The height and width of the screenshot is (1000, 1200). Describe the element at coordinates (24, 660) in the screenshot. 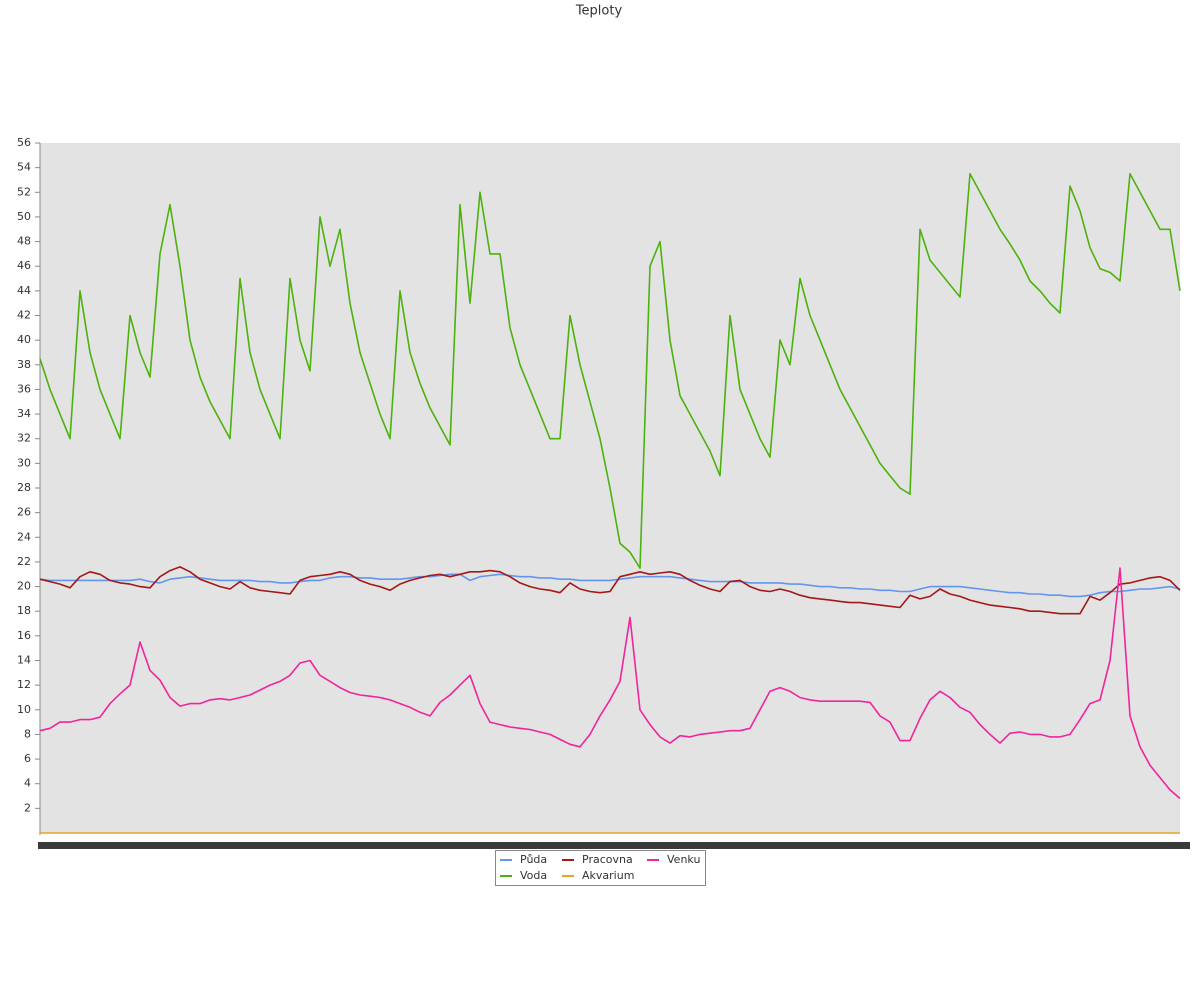

I see `y-tick-label: 14` at that location.